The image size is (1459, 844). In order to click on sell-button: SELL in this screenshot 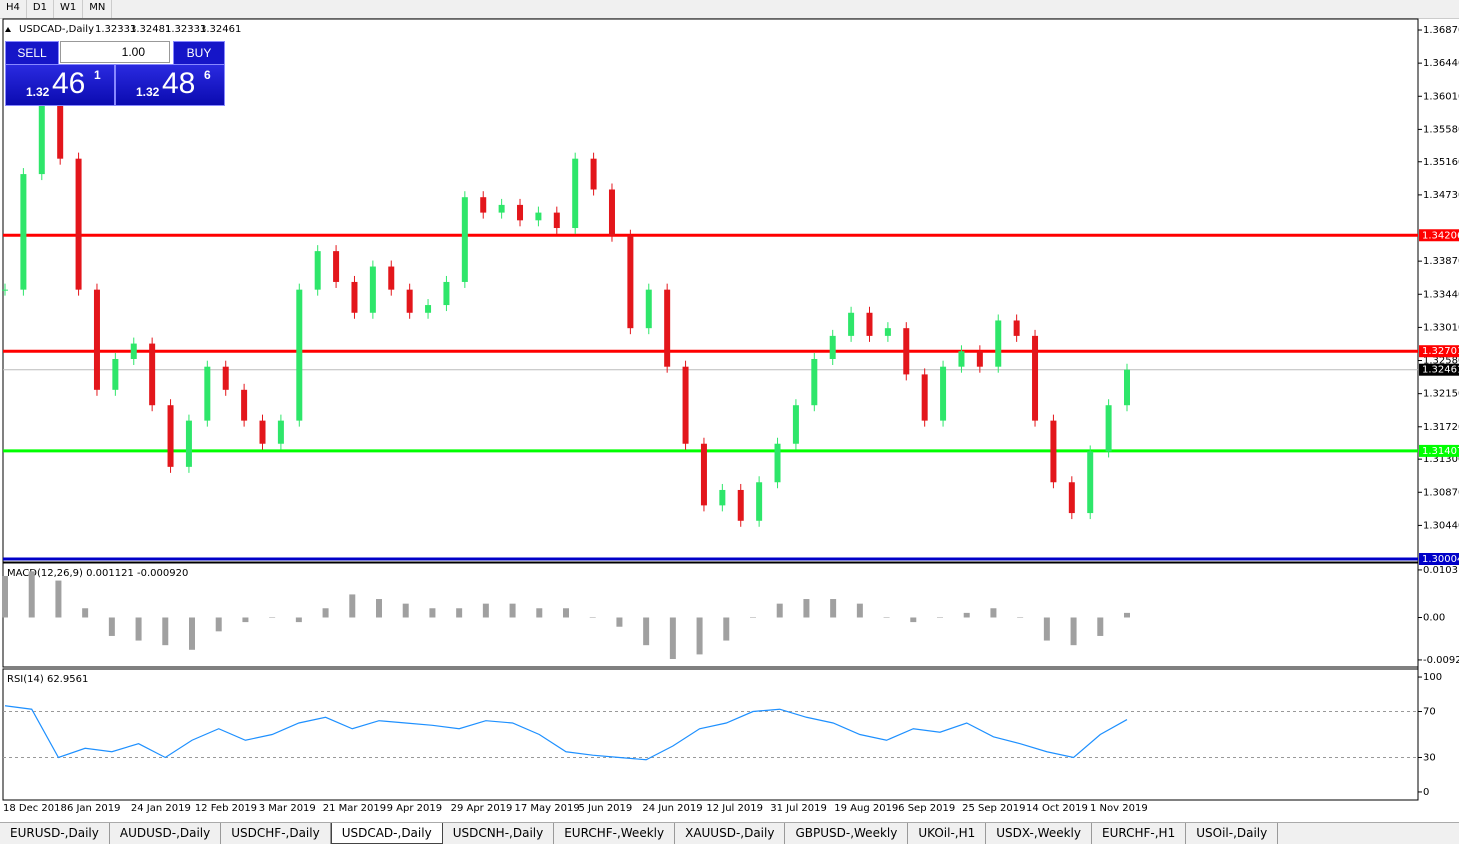, I will do `click(32, 53)`.